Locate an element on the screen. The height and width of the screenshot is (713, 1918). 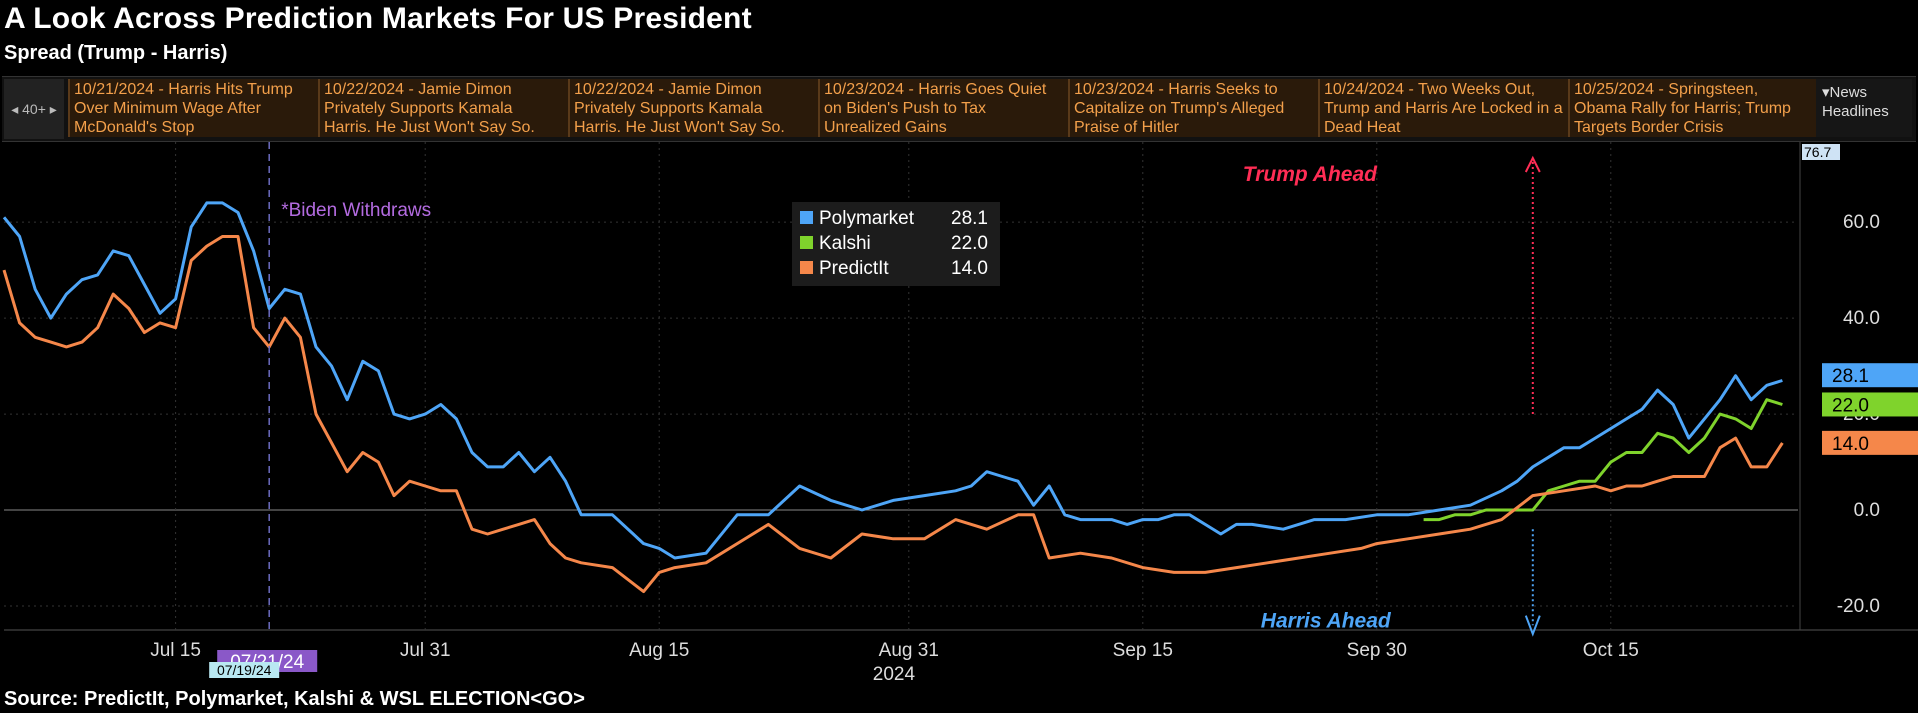
y-tick-label: -20.0 is located at coordinates (1858, 606).